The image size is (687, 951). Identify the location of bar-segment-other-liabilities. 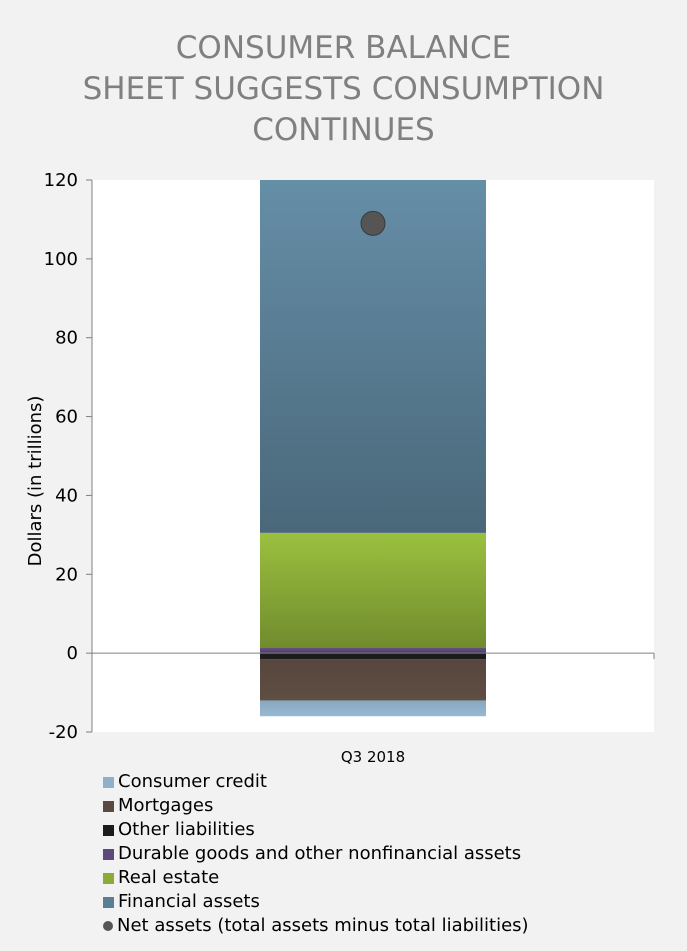
(373, 656).